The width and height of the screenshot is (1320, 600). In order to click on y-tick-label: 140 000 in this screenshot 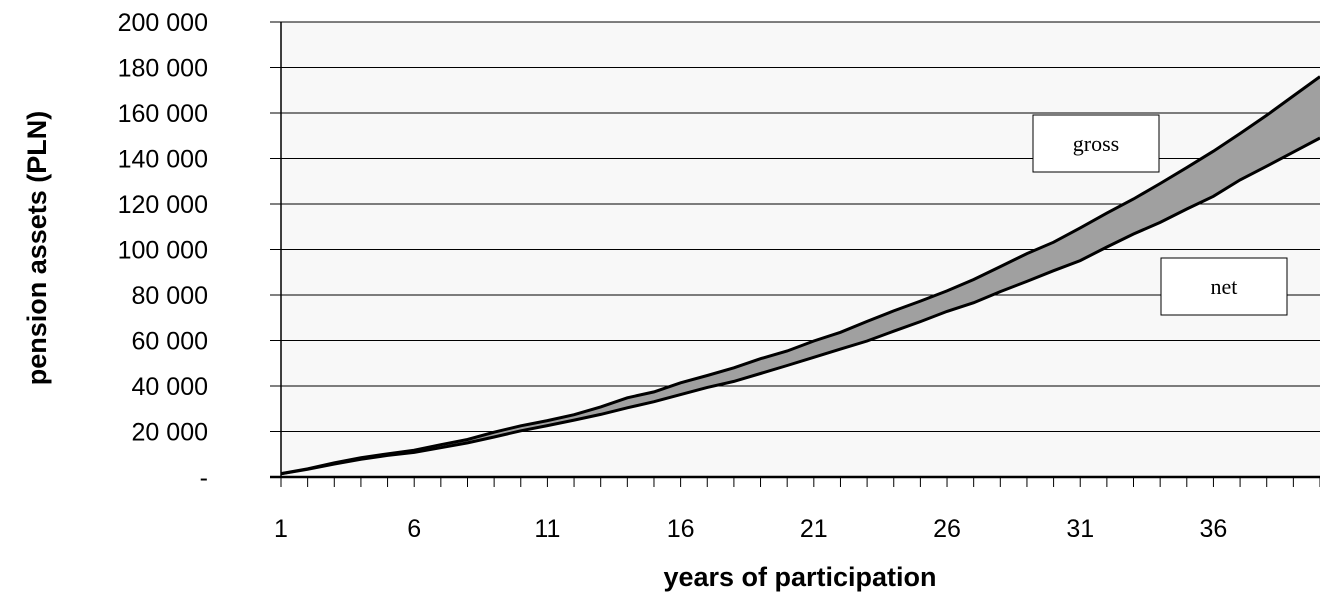, I will do `click(163, 160)`.